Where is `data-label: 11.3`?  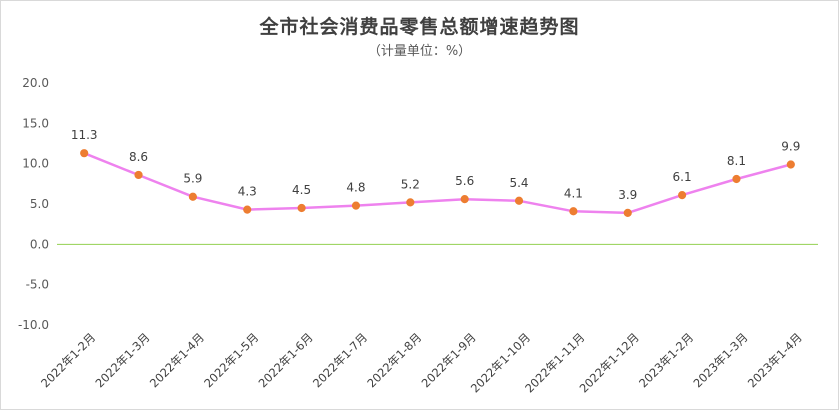 data-label: 11.3 is located at coordinates (84, 135).